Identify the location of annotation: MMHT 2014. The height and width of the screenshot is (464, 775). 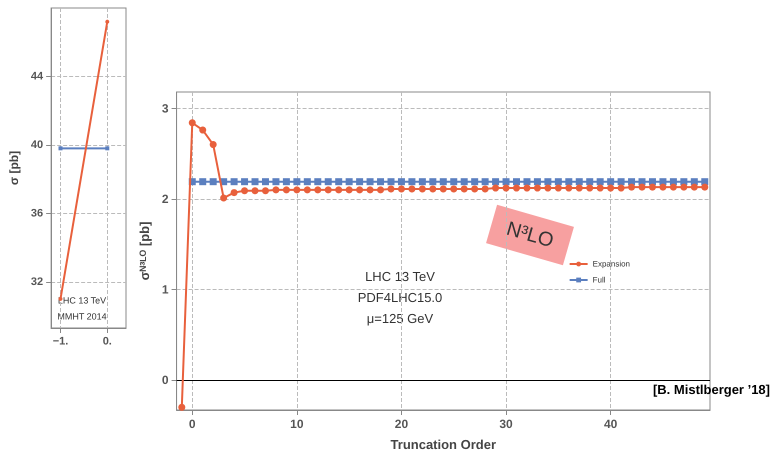
(82, 317).